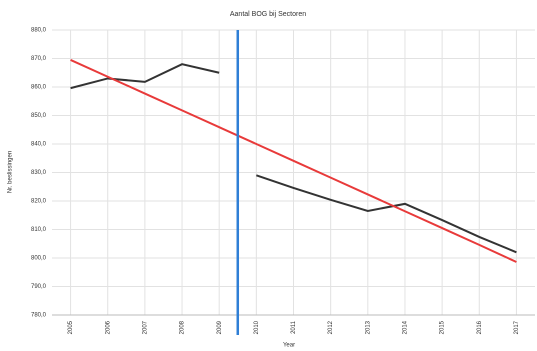  Describe the element at coordinates (39, 145) in the screenshot. I see `y-tick-label: 840,0` at that location.